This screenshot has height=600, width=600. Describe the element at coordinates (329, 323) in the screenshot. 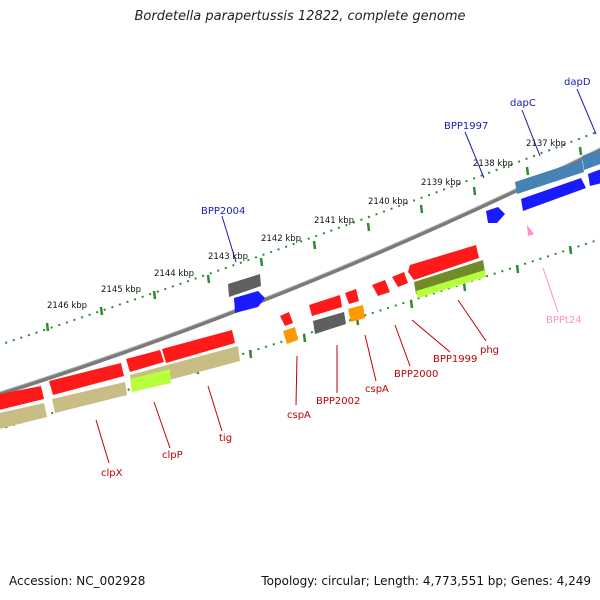

I see `gene-BPP2002-gray` at that location.